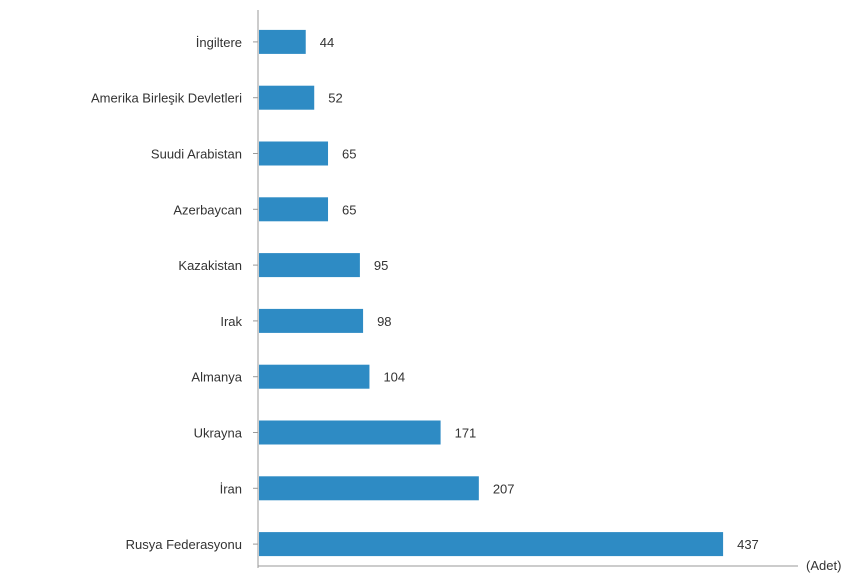 Image resolution: width=862 pixels, height=581 pixels. Describe the element at coordinates (748, 544) in the screenshot. I see `value-label: 437` at that location.